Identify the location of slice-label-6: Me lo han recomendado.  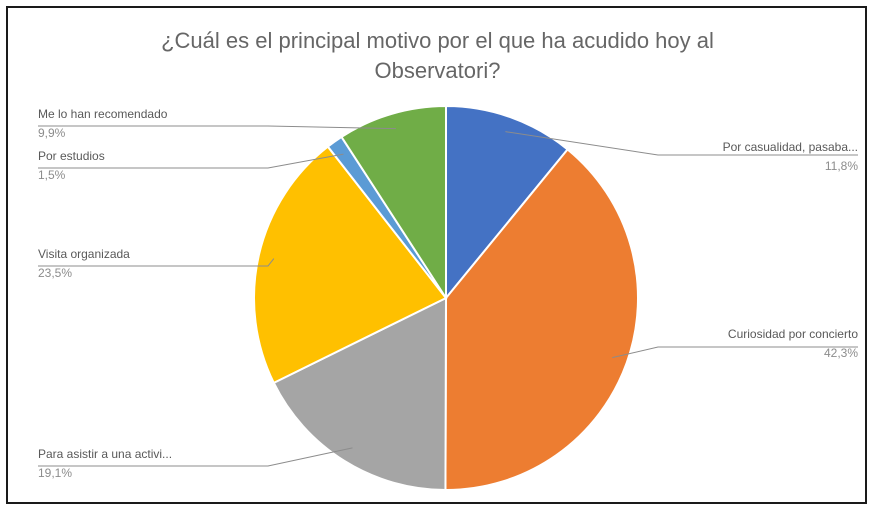
(103, 114).